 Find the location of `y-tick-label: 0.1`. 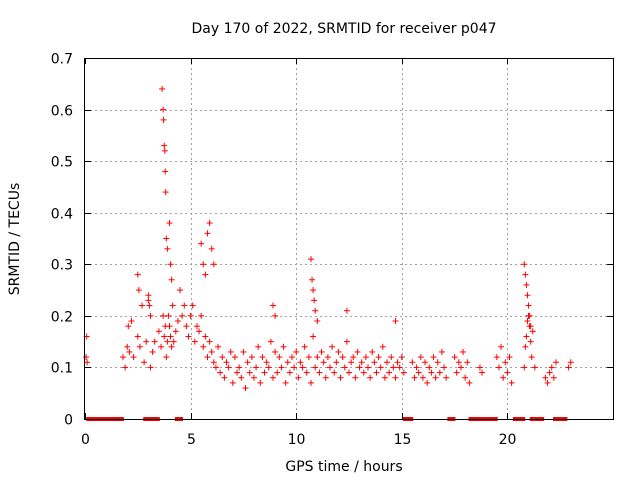

y-tick-label: 0.1 is located at coordinates (62, 369).